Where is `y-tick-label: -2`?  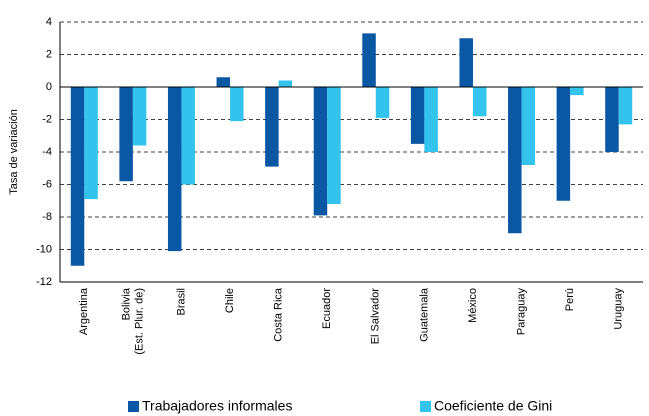 y-tick-label: -2 is located at coordinates (47, 119).